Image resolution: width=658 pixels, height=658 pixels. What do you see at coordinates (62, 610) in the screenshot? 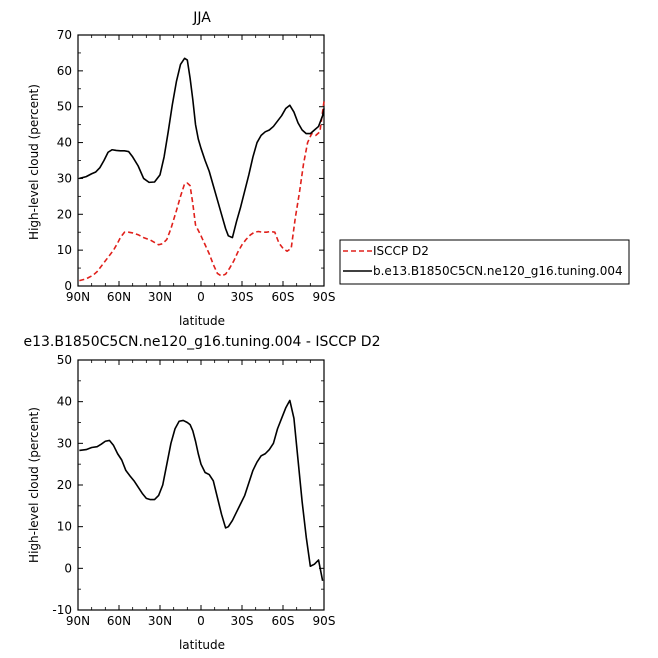
I see `y-tick-label: -10` at bounding box center [62, 610].